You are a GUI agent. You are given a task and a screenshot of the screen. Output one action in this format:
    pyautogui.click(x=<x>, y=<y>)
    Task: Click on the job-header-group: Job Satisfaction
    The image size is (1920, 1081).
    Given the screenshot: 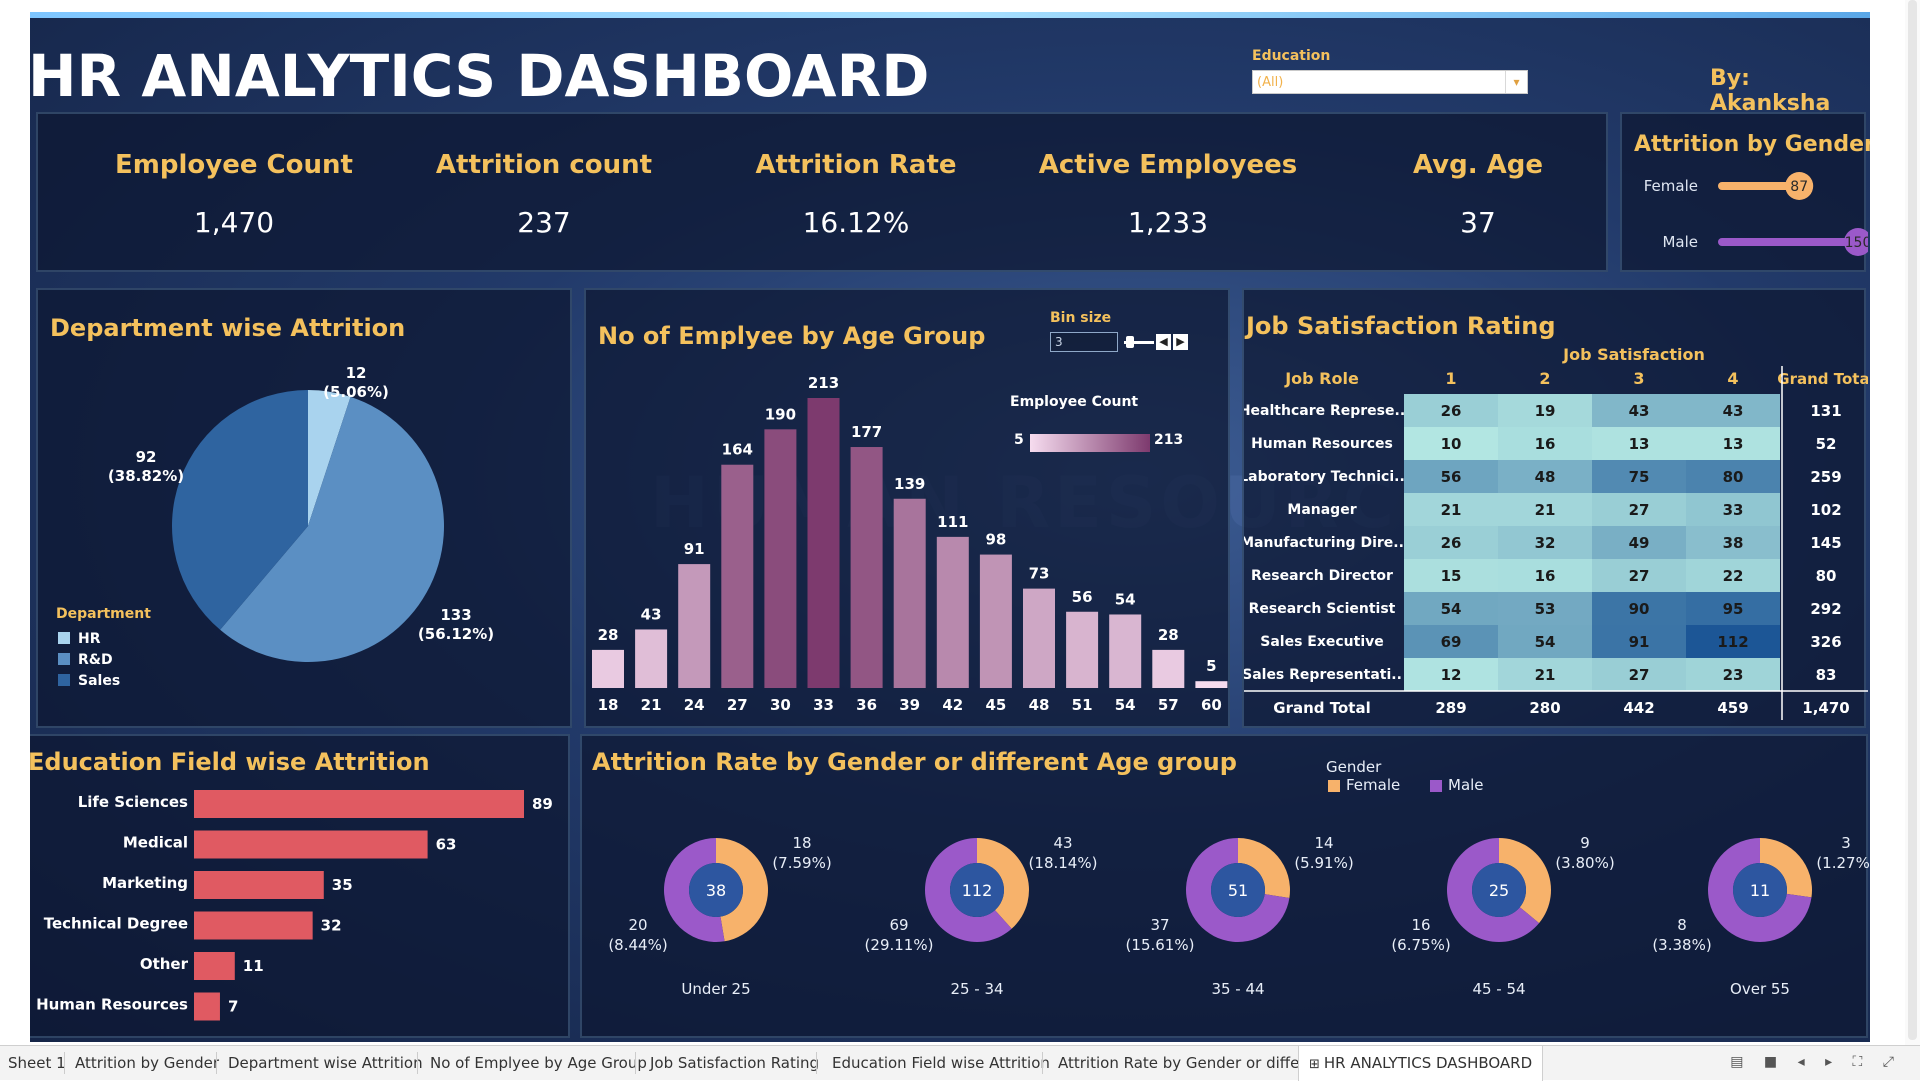 What is the action you would take?
    pyautogui.click(x=1633, y=354)
    